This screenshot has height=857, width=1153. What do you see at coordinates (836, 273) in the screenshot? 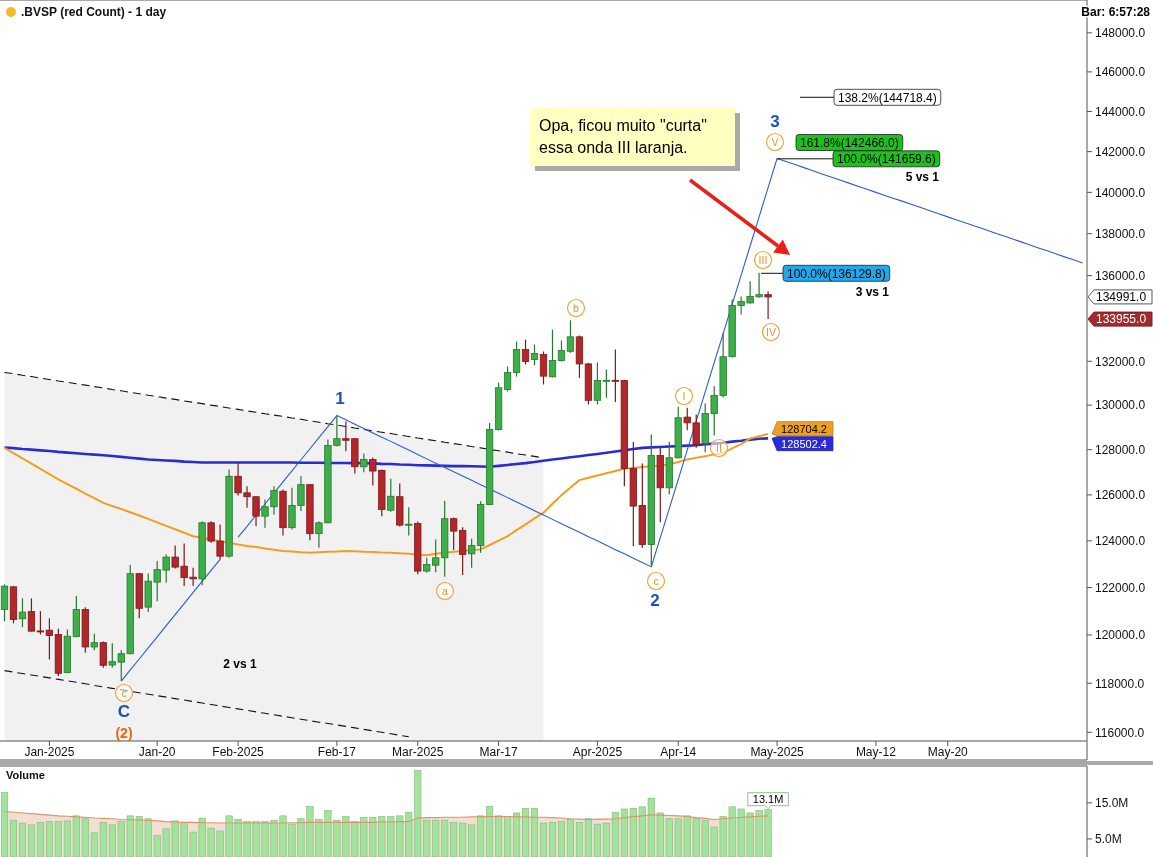
I see `annotation: 100.0%(136129.8)` at bounding box center [836, 273].